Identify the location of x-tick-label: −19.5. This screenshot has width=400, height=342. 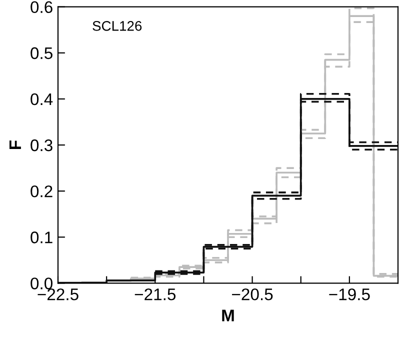
(349, 294).